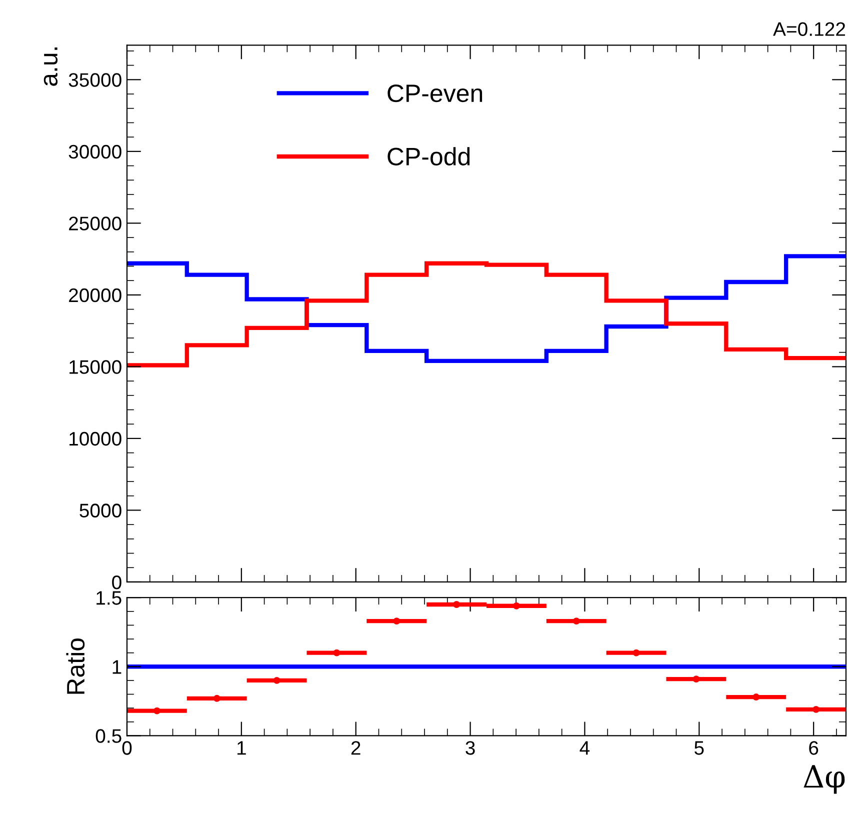  I want to click on y-axis-title: Ratio, so click(75, 666).